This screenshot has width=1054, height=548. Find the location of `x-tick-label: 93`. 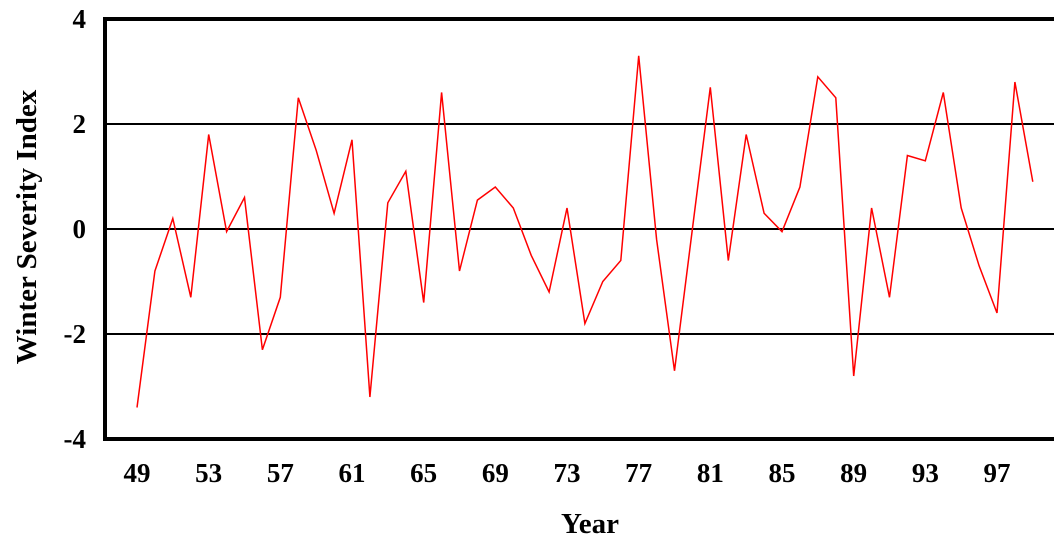

x-tick-label: 93 is located at coordinates (925, 473).